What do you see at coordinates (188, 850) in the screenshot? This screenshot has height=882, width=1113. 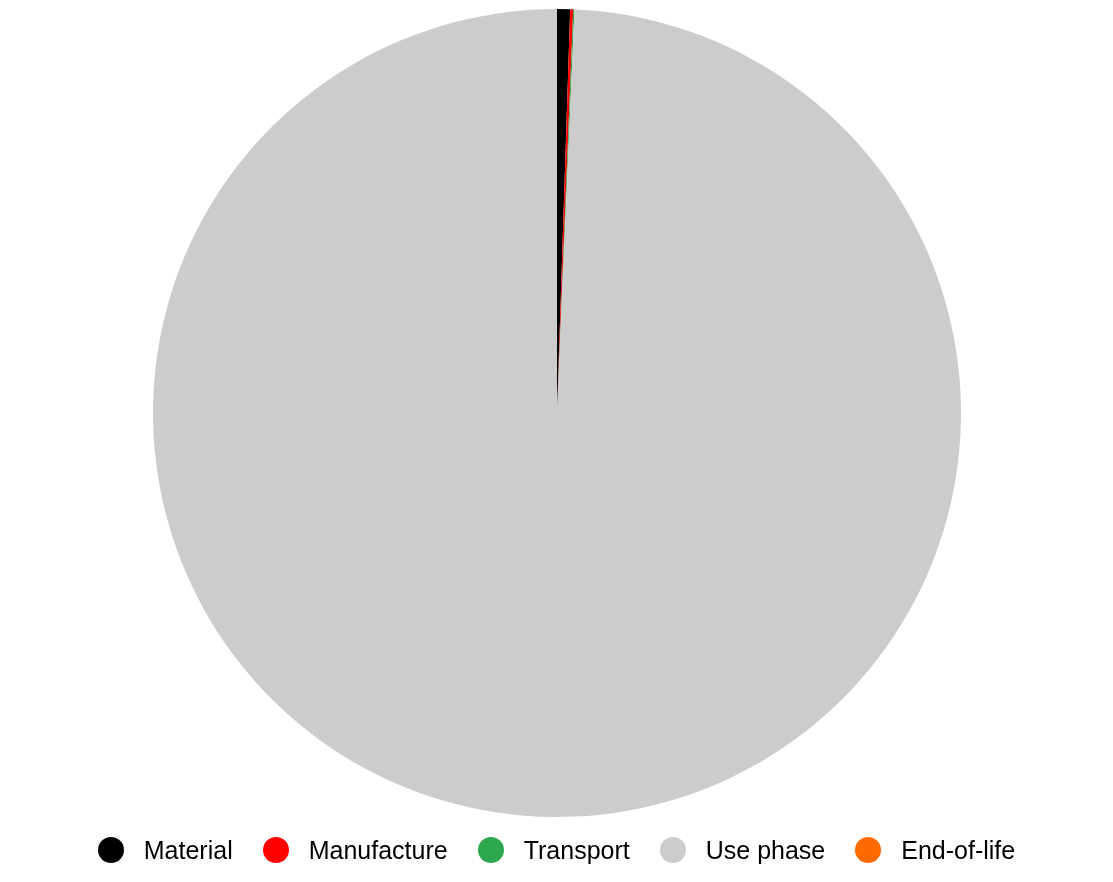 I see `legend-label: Material` at bounding box center [188, 850].